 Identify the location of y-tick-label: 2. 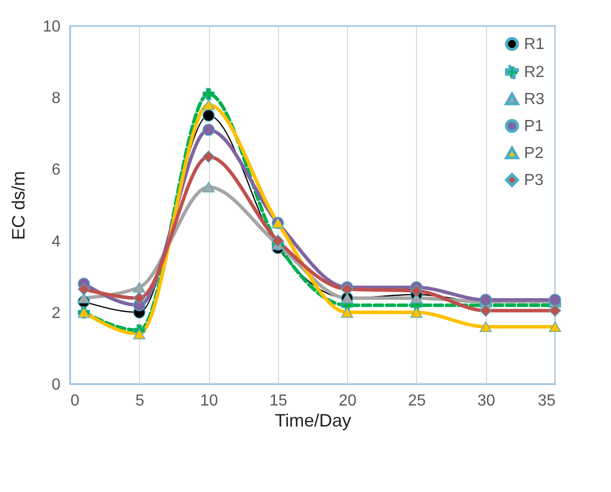
(56, 313).